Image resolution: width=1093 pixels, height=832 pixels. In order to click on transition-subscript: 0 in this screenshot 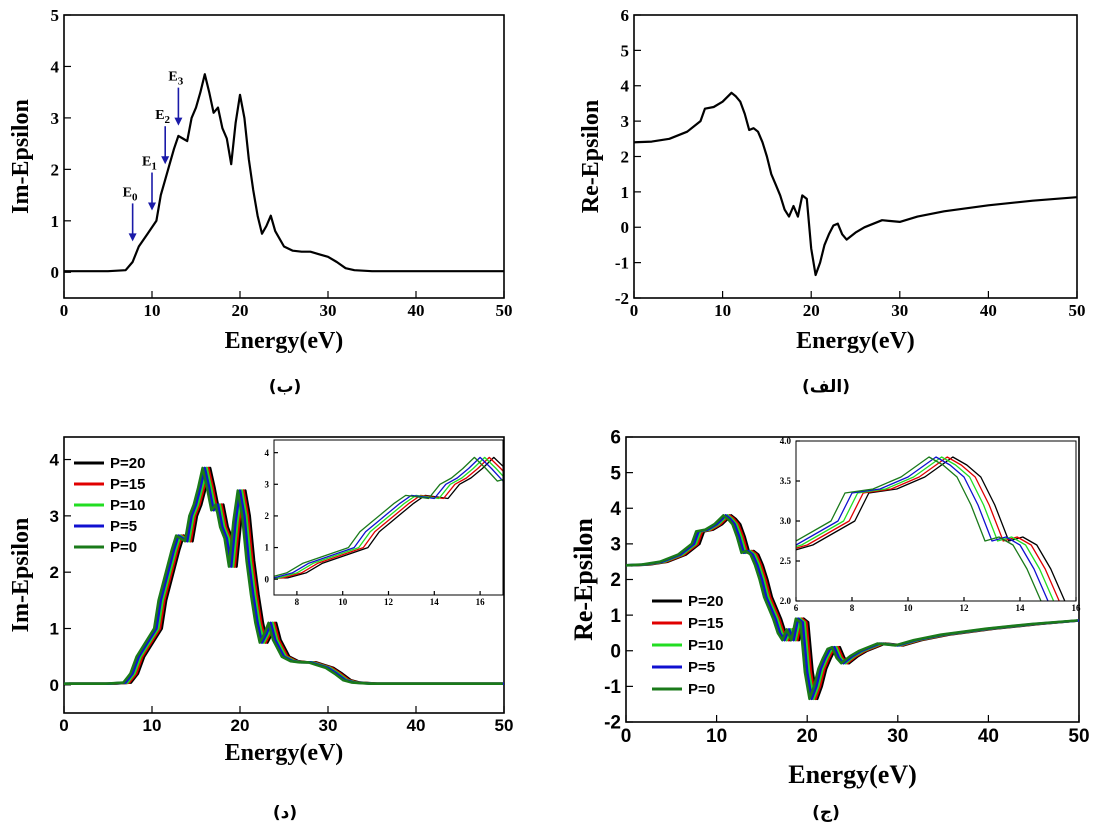, I will do `click(135, 197)`.